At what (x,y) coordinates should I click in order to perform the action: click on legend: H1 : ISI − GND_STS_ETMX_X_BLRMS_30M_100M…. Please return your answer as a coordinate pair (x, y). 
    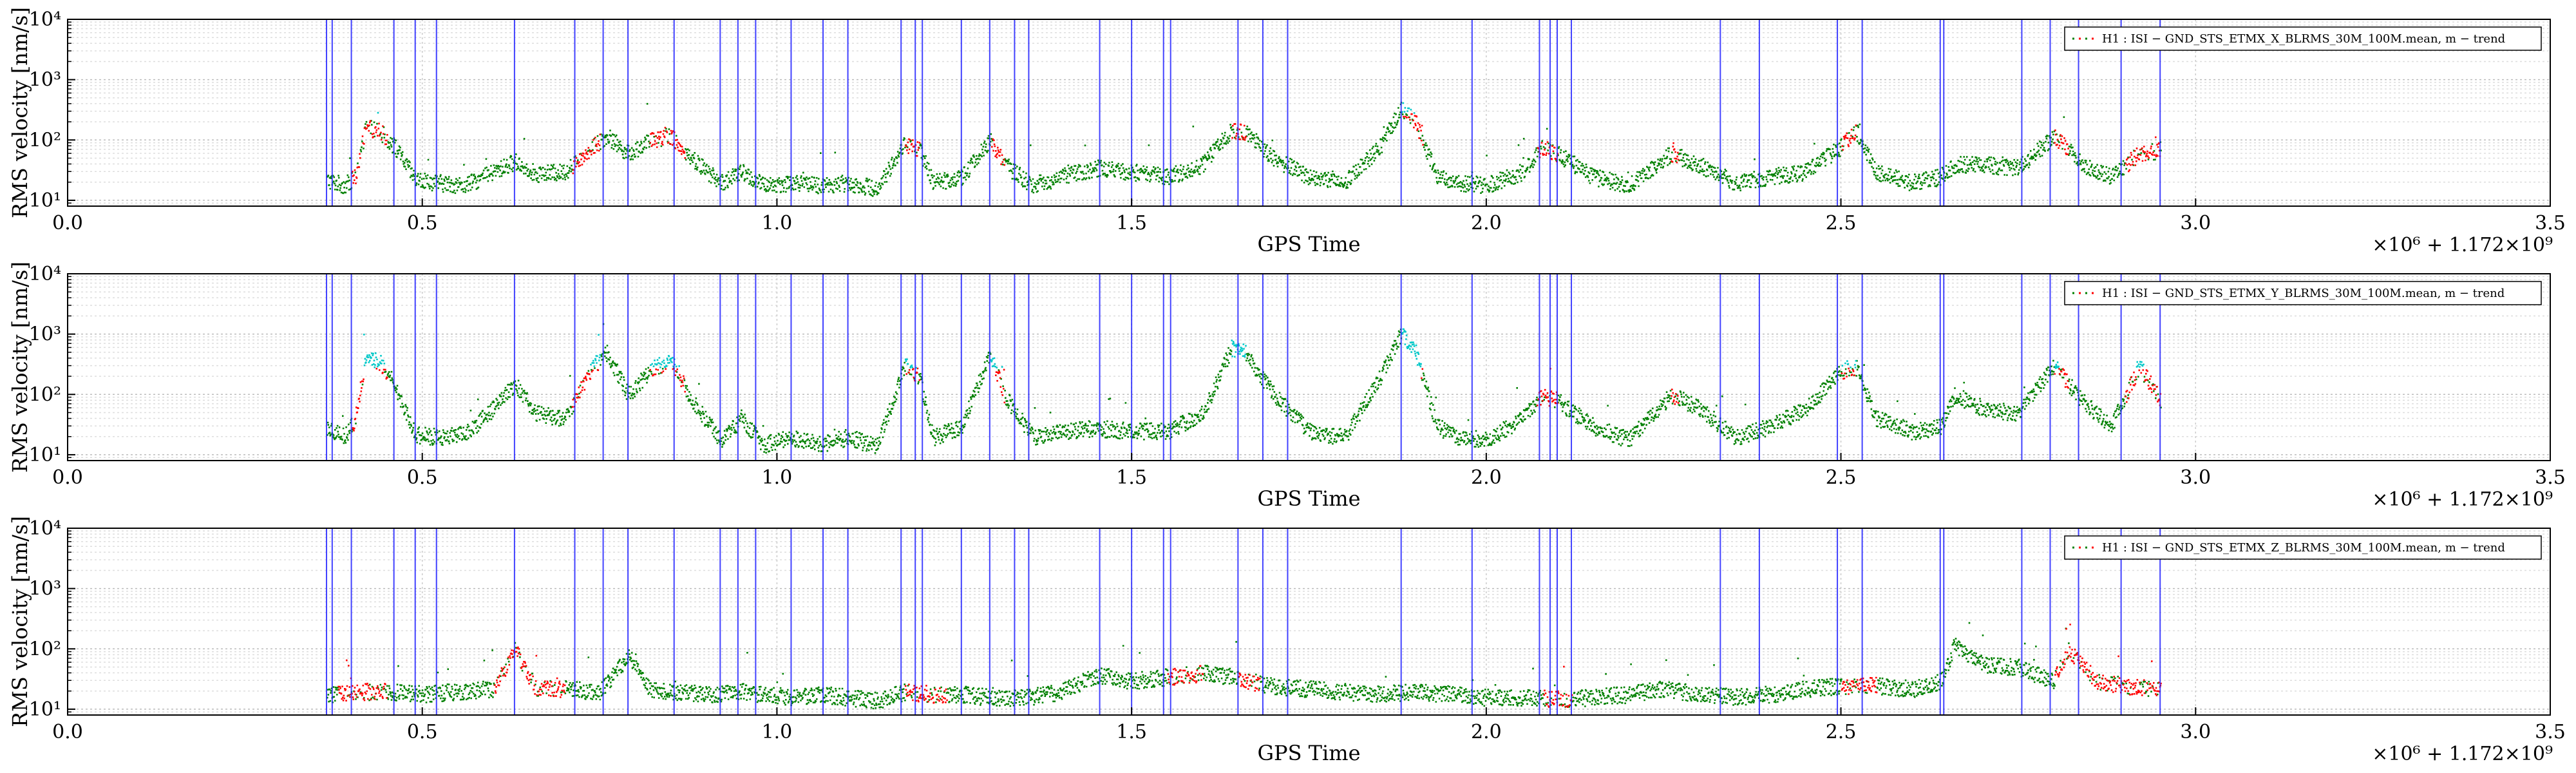
    Looking at the image, I should click on (2303, 38).